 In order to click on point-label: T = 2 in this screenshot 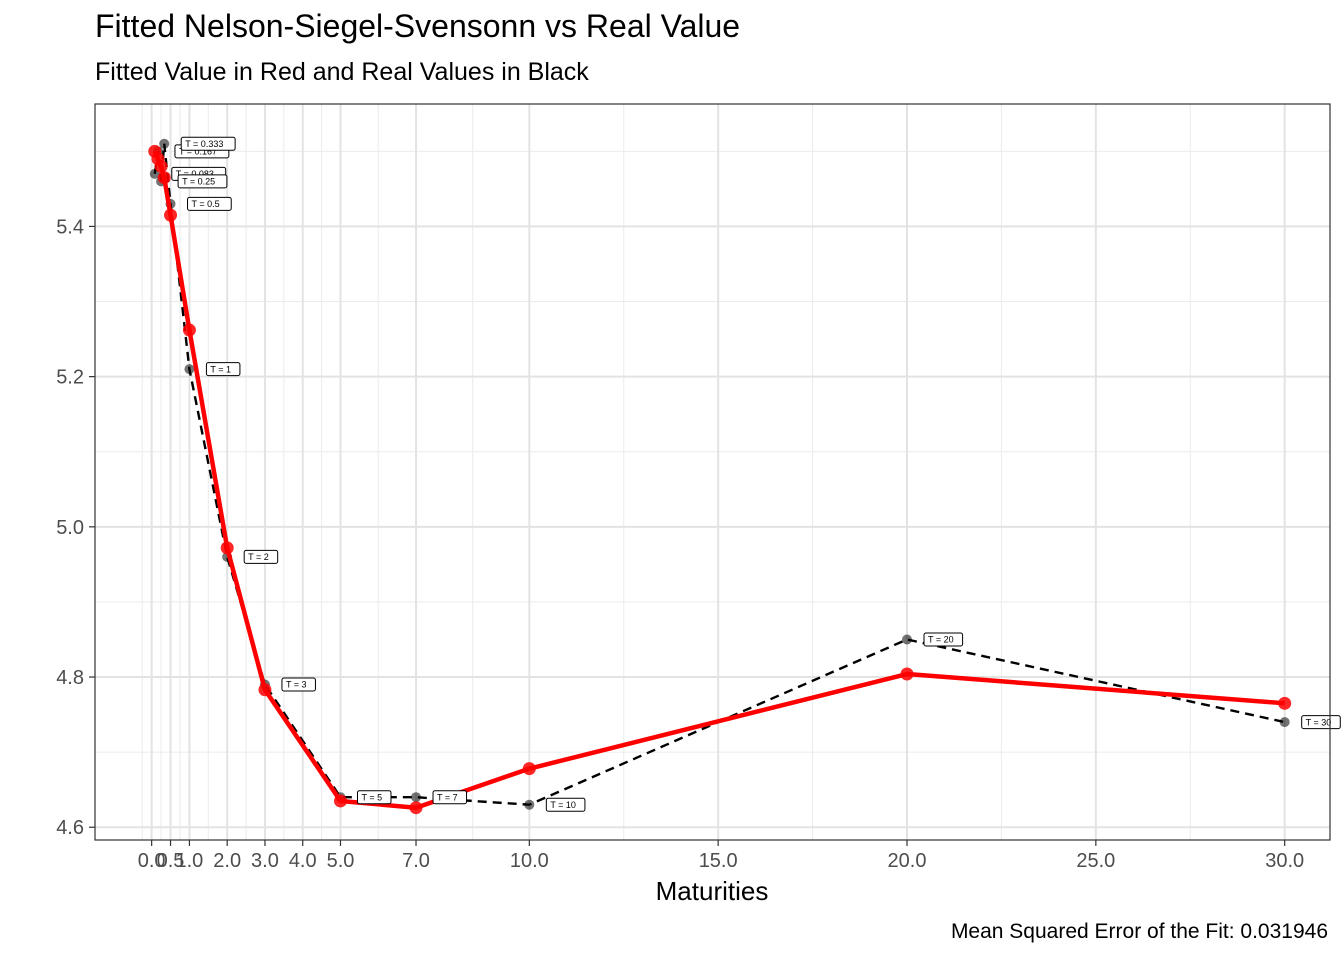, I will do `click(261, 556)`.